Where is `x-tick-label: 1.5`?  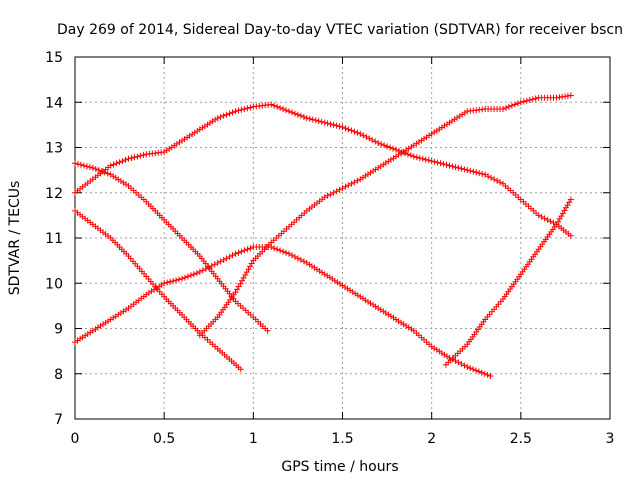 x-tick-label: 1.5 is located at coordinates (342, 439).